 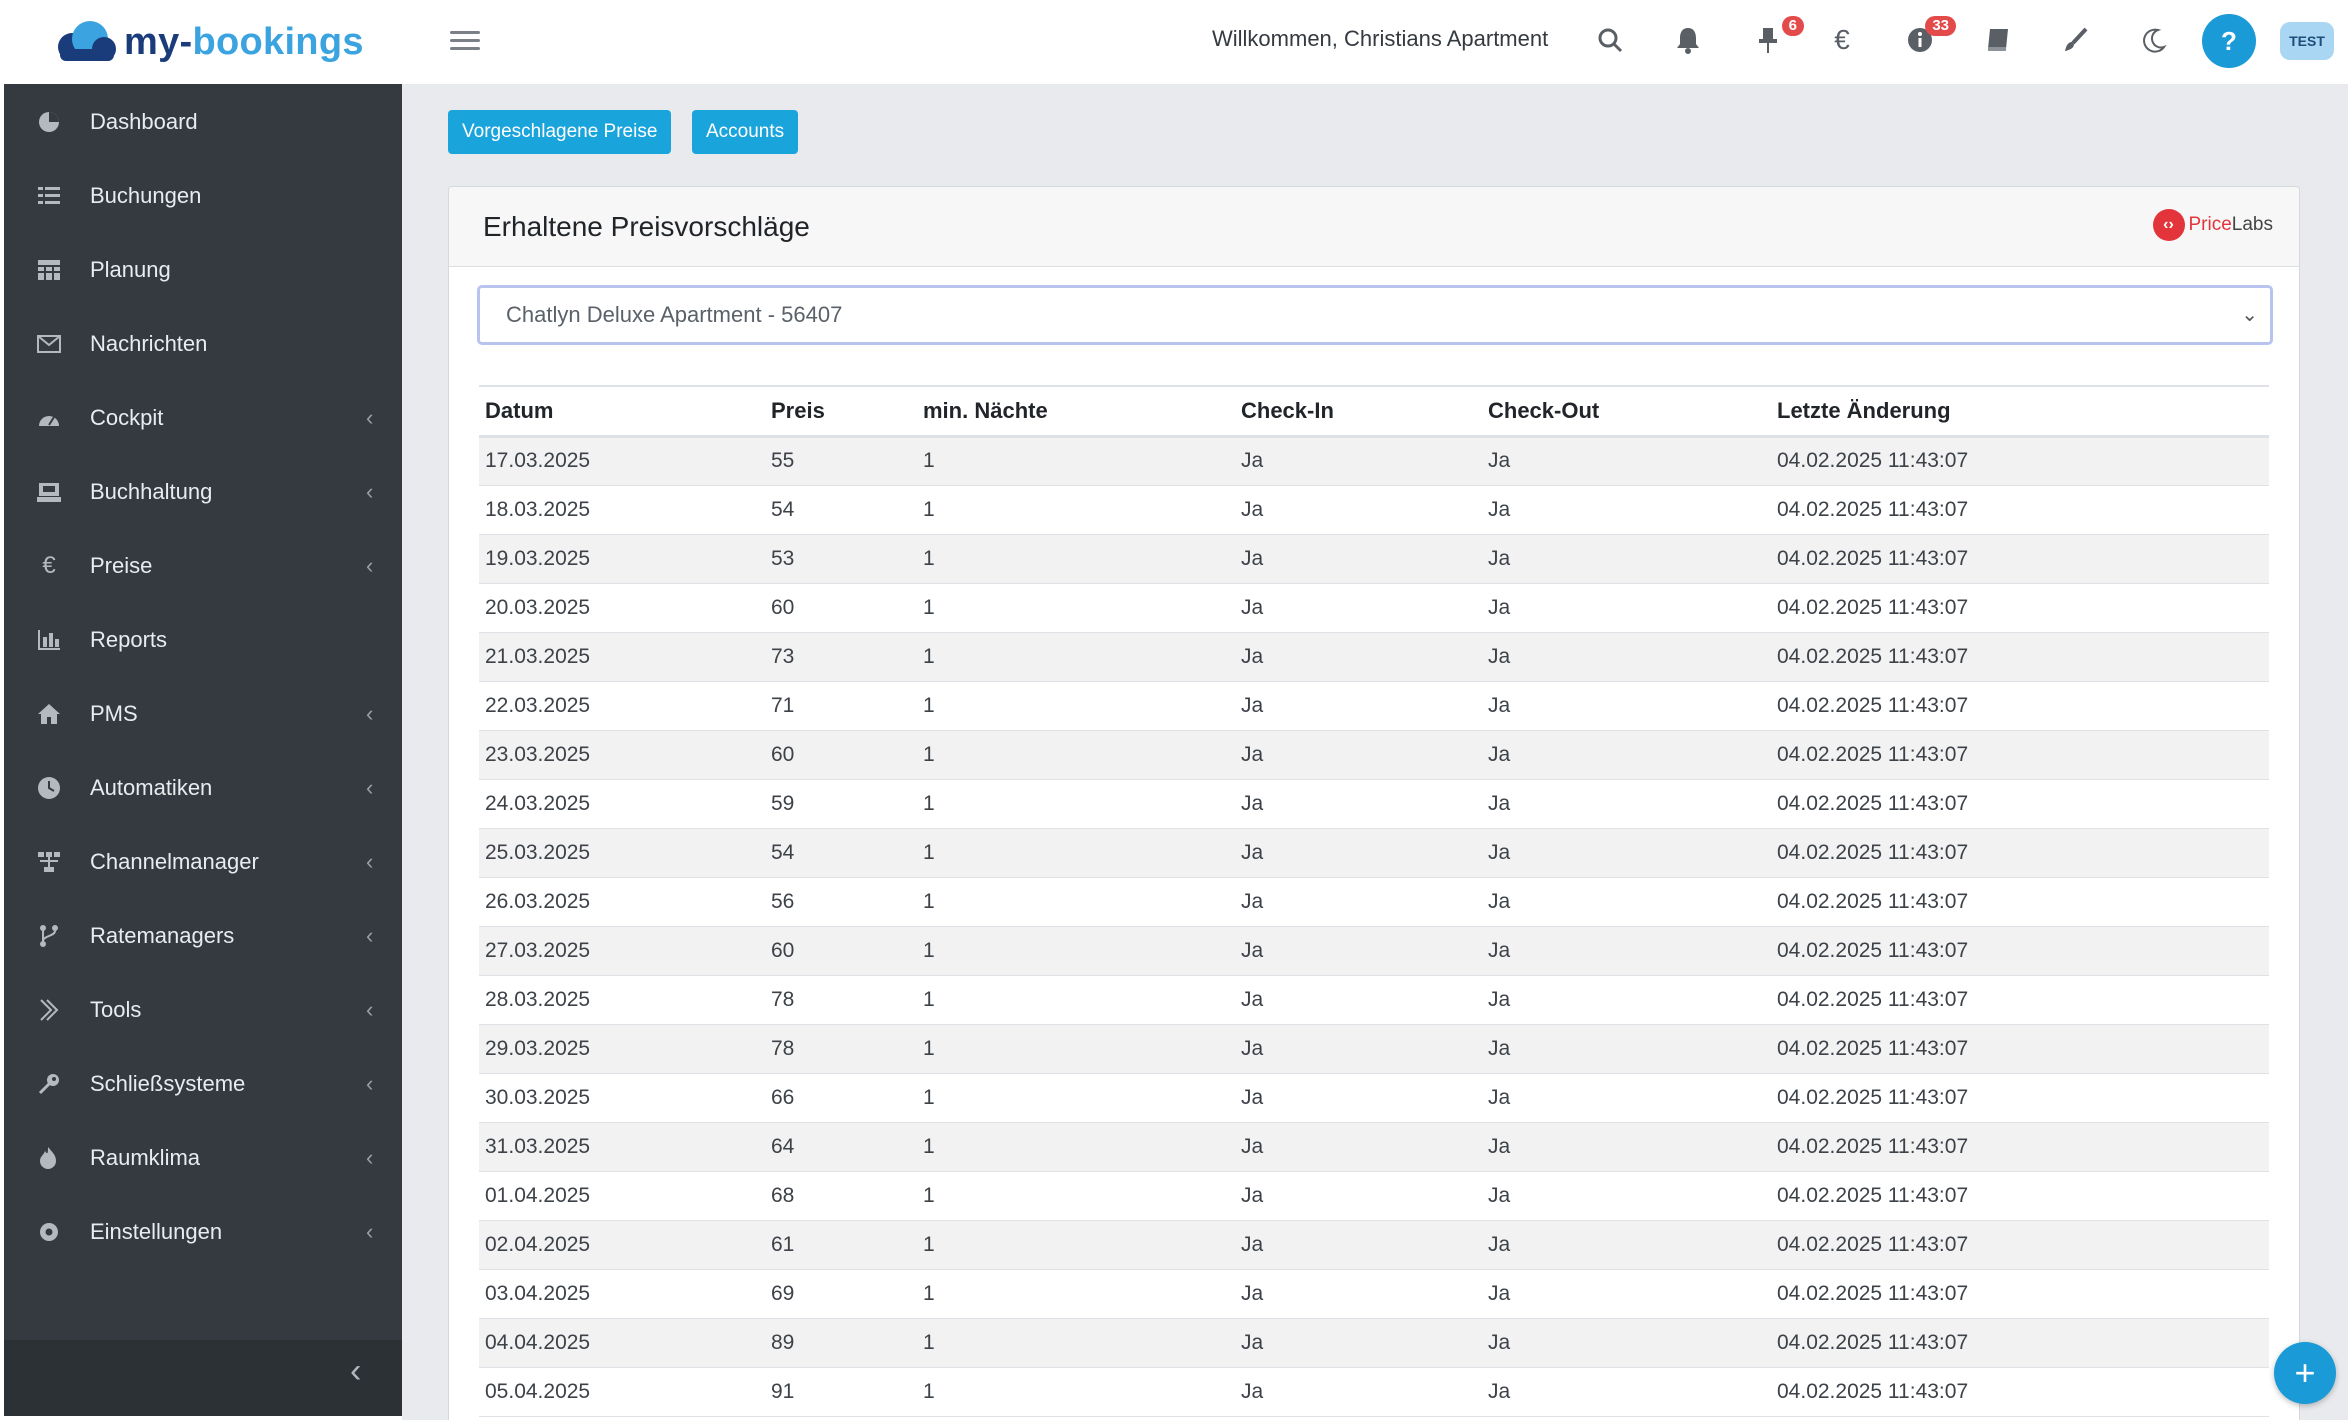 What do you see at coordinates (1374, 657) in the screenshot?
I see `table-row: 21.03.2025 73 1 Ja Ja 04.02.2025 11:43:07` at bounding box center [1374, 657].